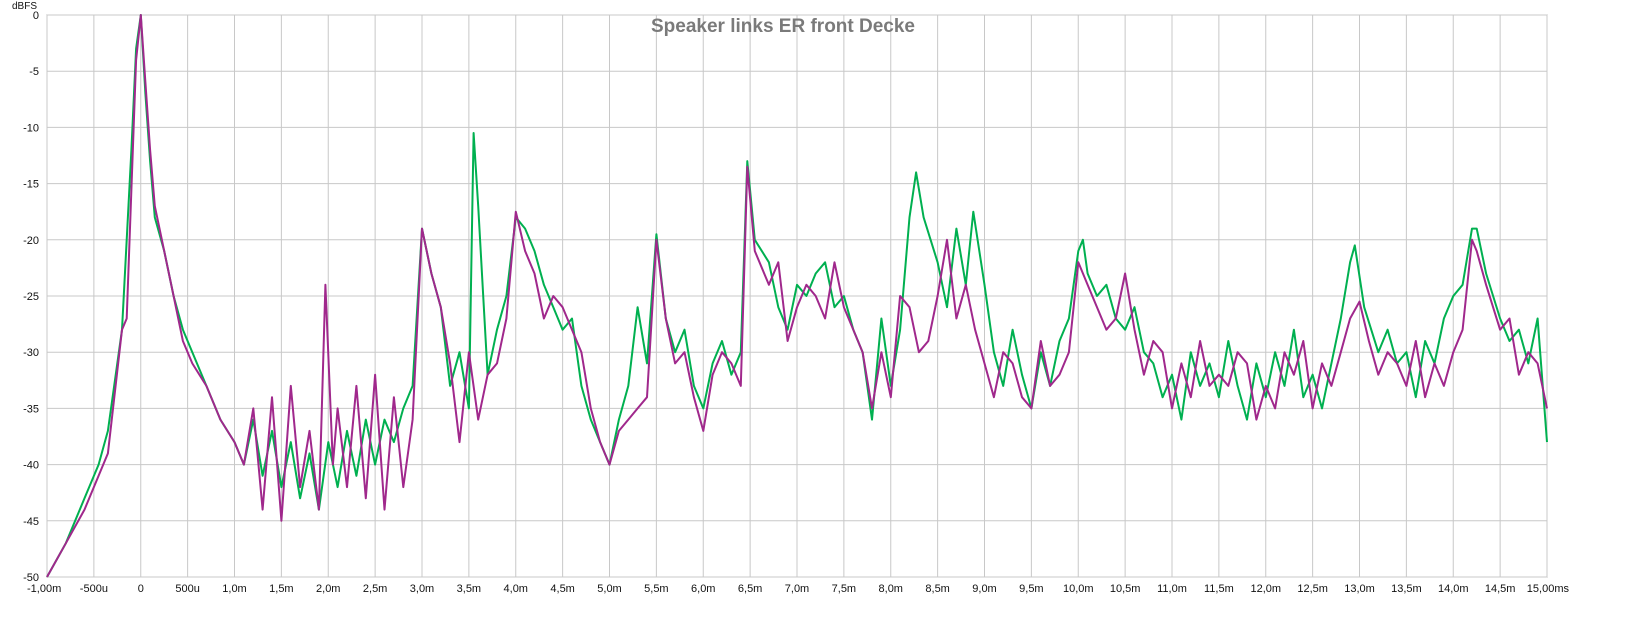 This screenshot has height=621, width=1633. What do you see at coordinates (328, 589) in the screenshot?
I see `x-tick-label: 2,0m` at bounding box center [328, 589].